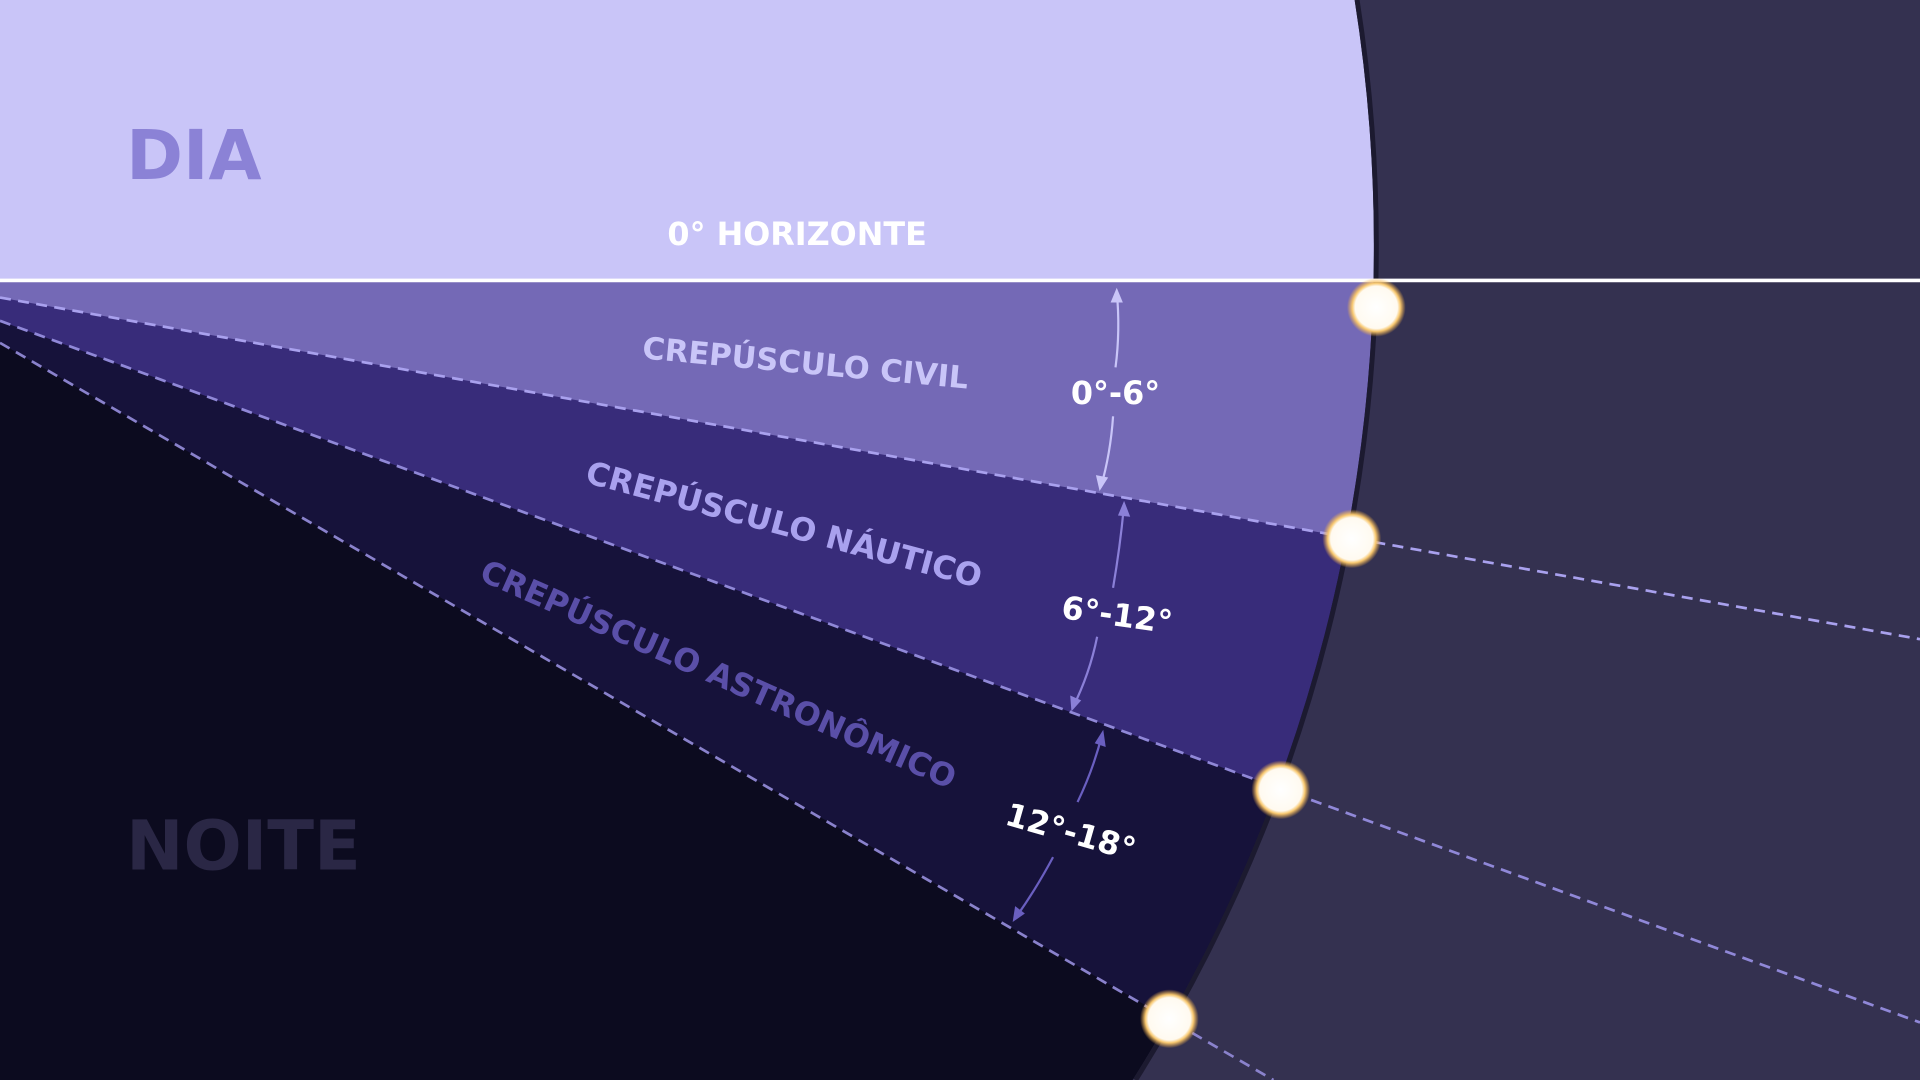  What do you see at coordinates (243, 846) in the screenshot?
I see `night-label: NOITE` at bounding box center [243, 846].